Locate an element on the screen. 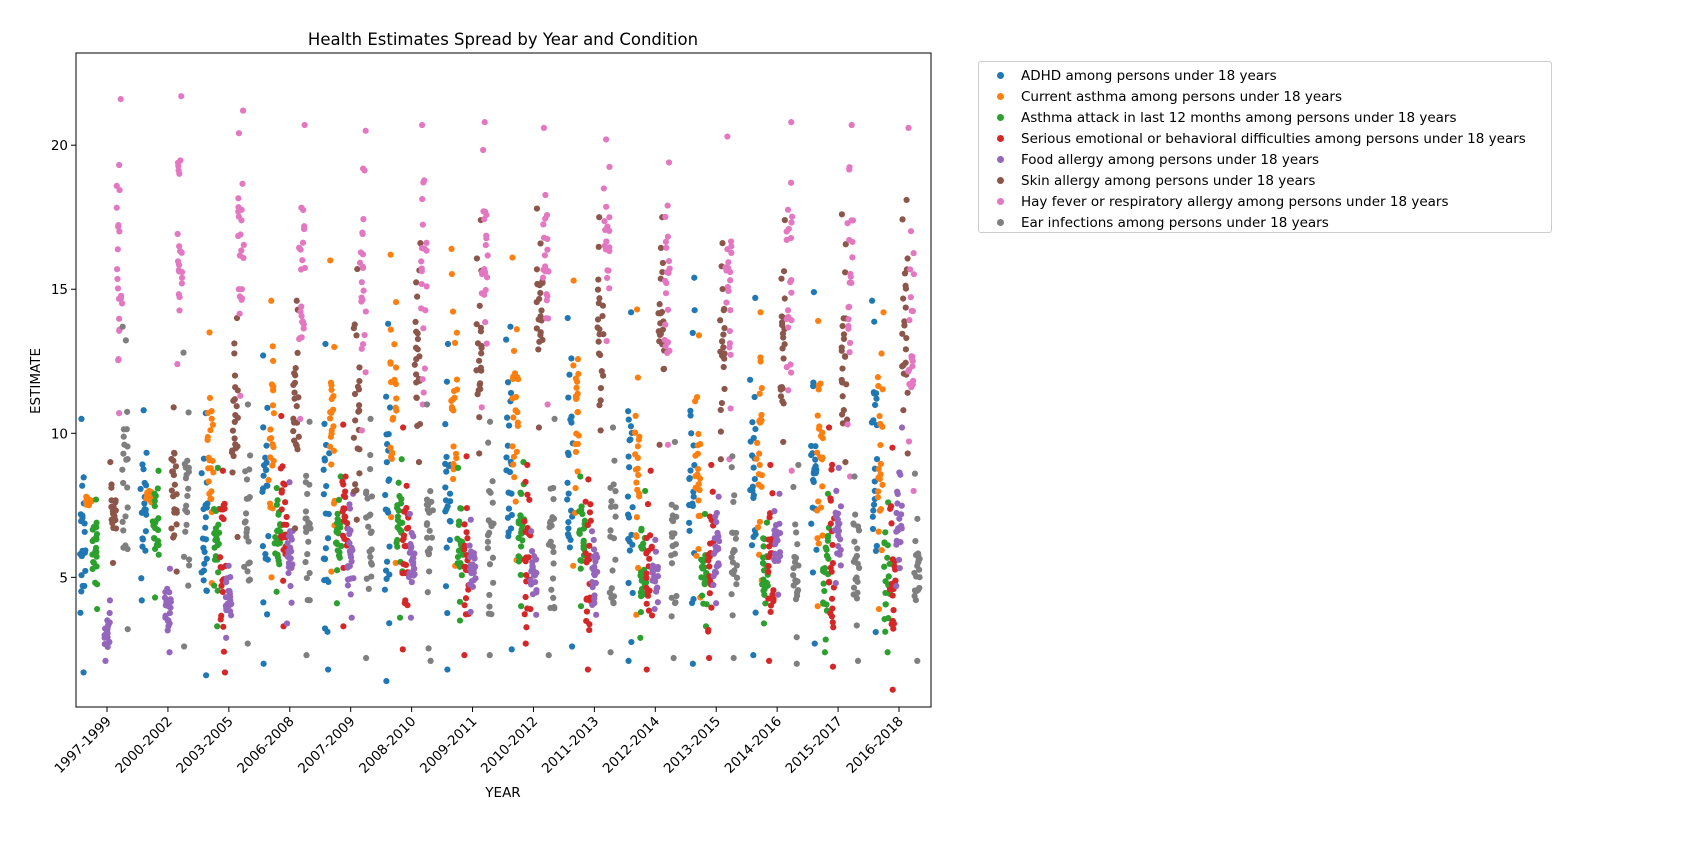 Image resolution: width=1706 pixels, height=852 pixels. y-axis: 5 10 15 20 is located at coordinates (63, 362).